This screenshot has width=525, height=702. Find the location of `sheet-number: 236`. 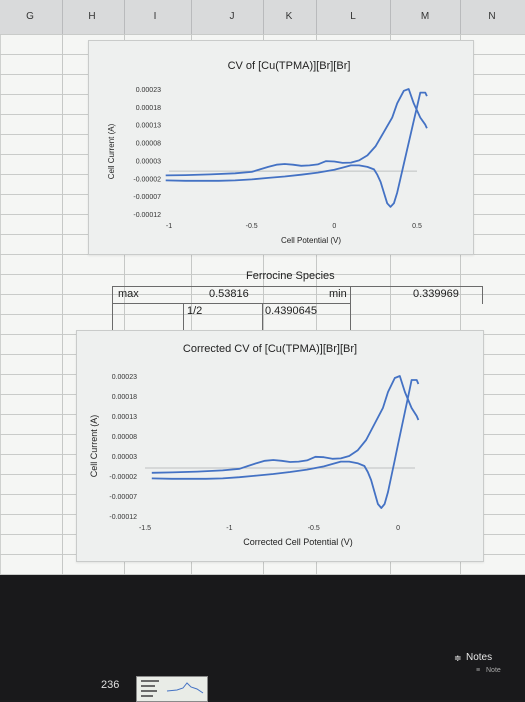

sheet-number: 236 is located at coordinates (110, 685).